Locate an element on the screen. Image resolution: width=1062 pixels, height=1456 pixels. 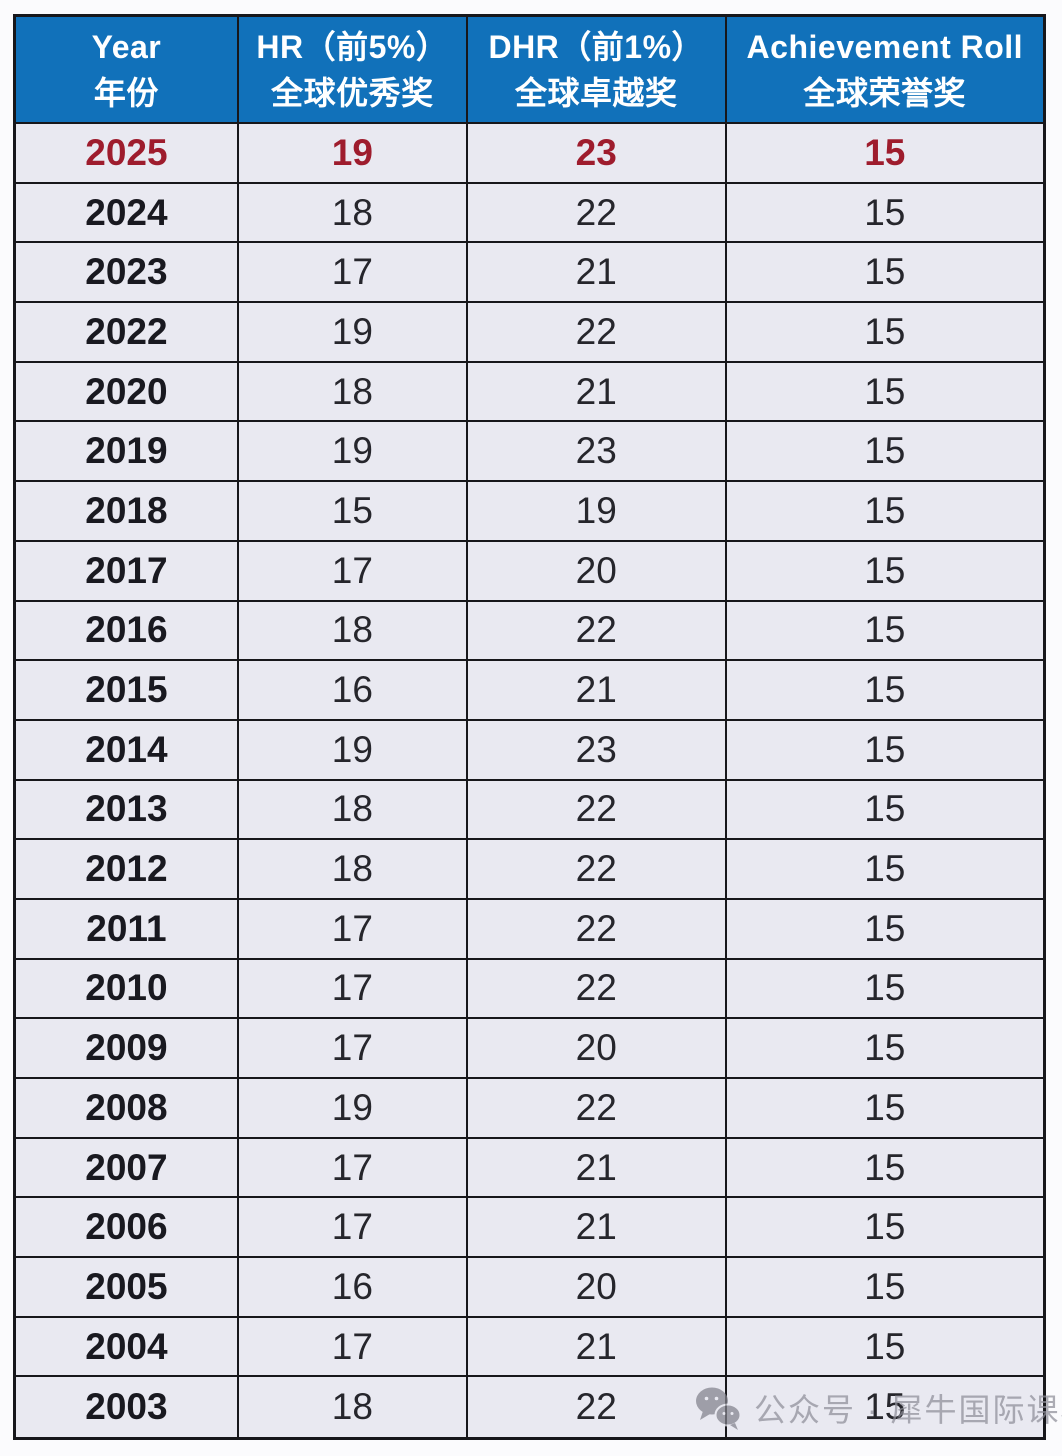
year-value: 2010 is located at coordinates (126, 988).